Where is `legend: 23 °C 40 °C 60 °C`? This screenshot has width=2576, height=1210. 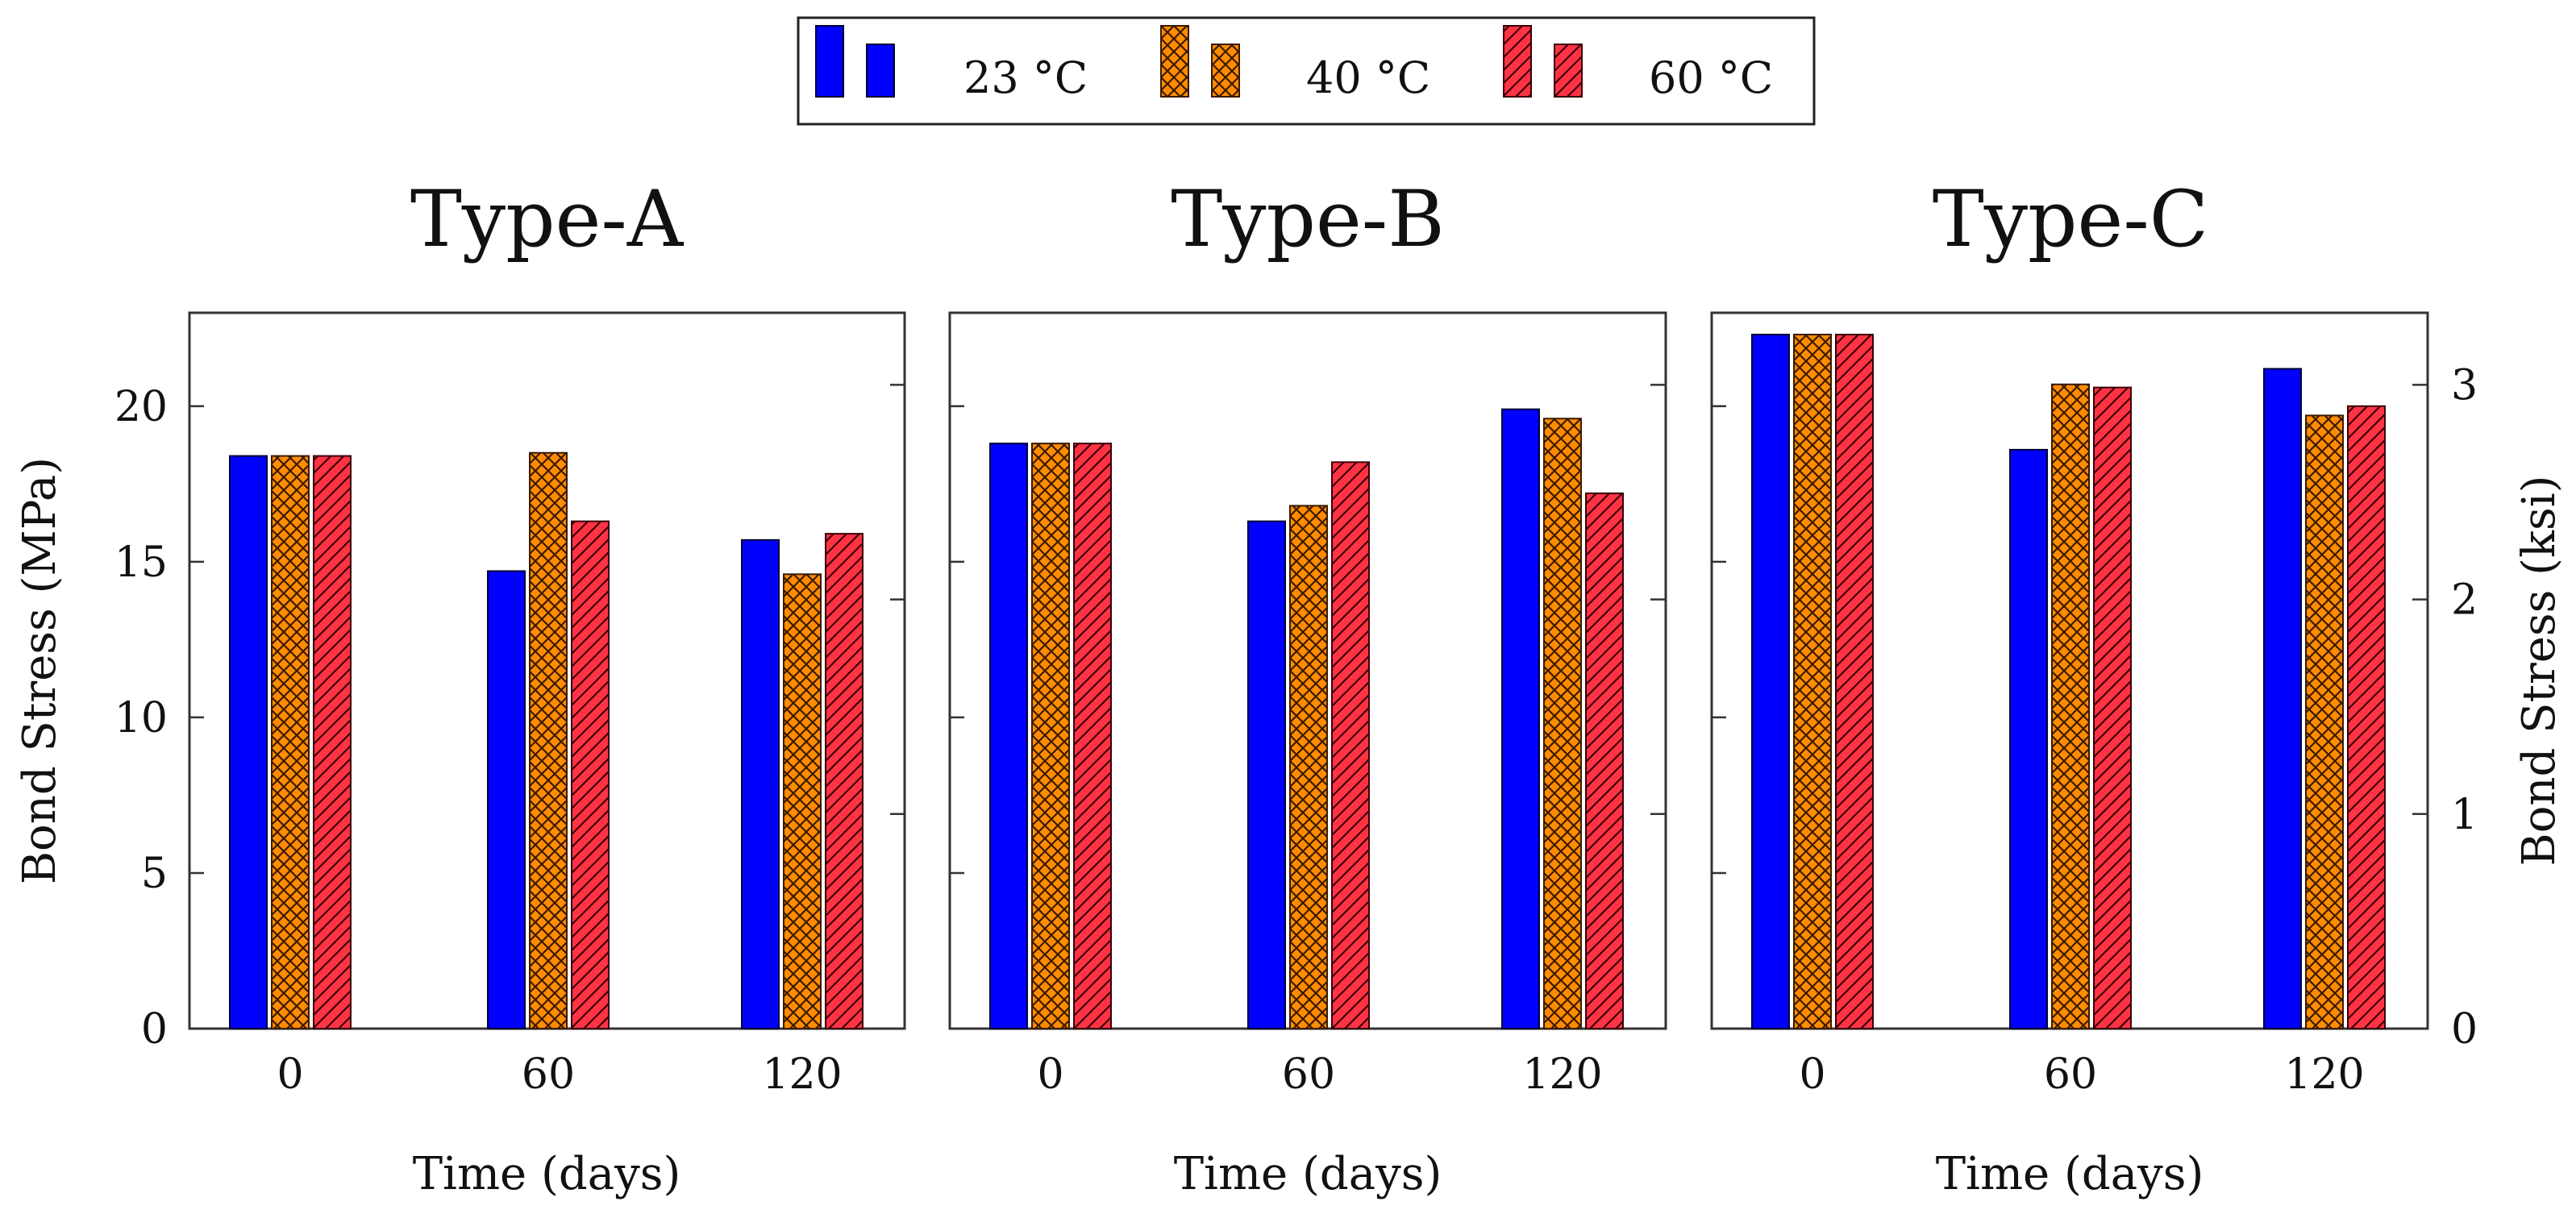
legend: 23 °C 40 °C 60 °C is located at coordinates (1306, 71).